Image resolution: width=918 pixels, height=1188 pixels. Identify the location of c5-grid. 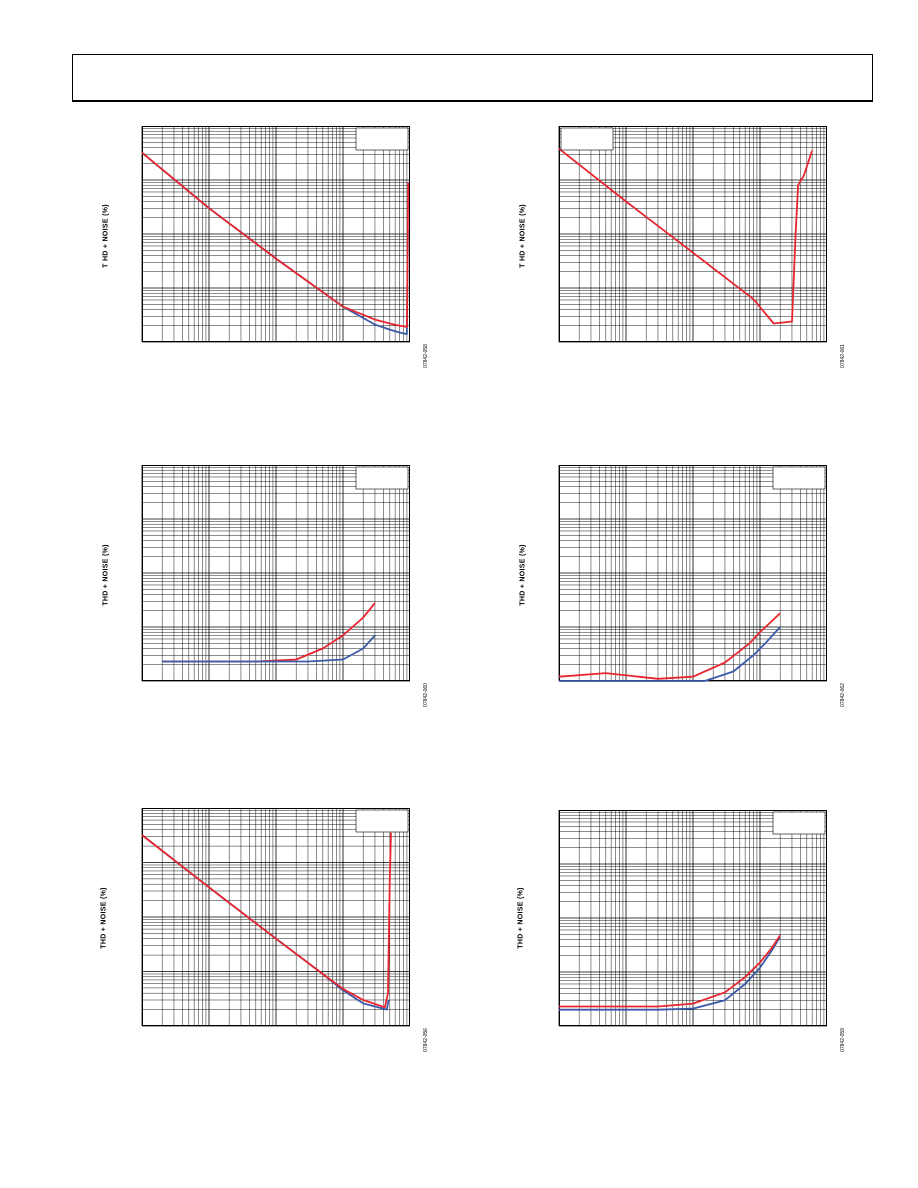
(275, 917).